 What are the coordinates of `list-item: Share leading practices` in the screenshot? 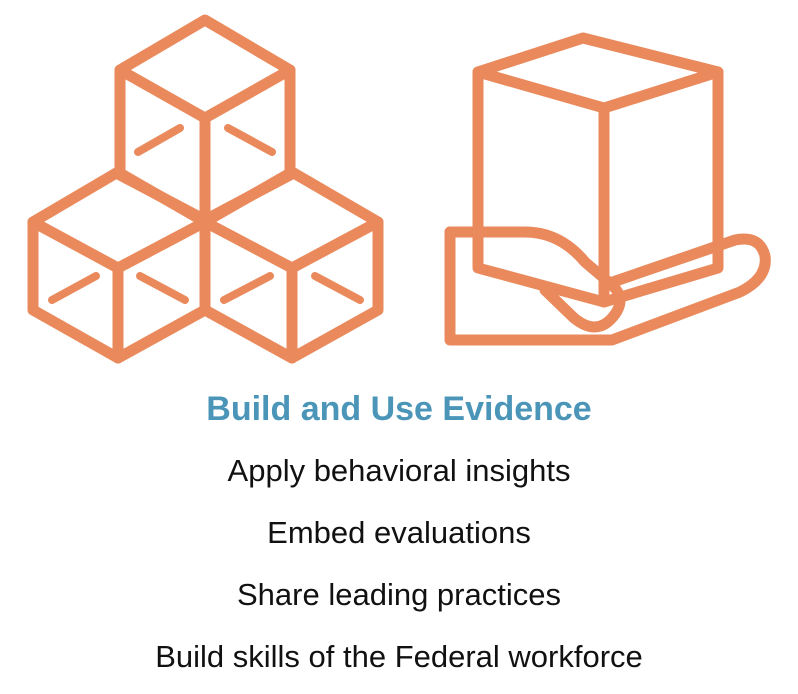 It's located at (399, 594).